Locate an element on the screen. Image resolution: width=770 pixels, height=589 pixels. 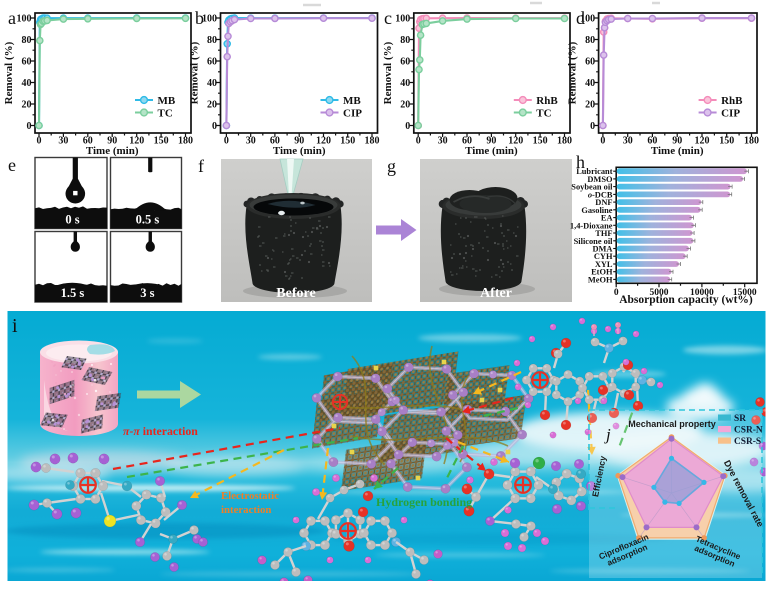
svg-text: h is located at coordinates (580, 162).